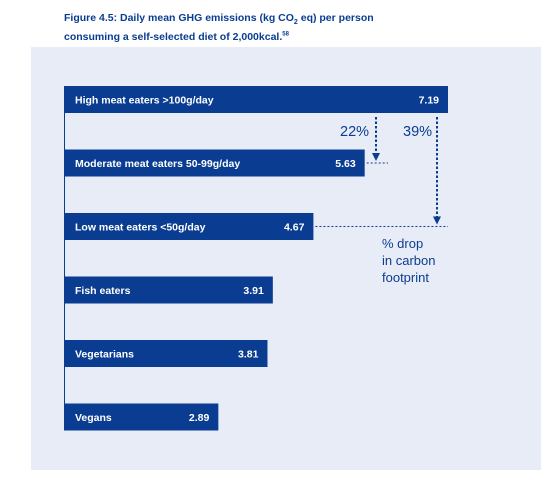 This screenshot has height=495, width=542. I want to click on annotations-layer: 22% 39% % drop in carbon footprint, so click(381, 201).